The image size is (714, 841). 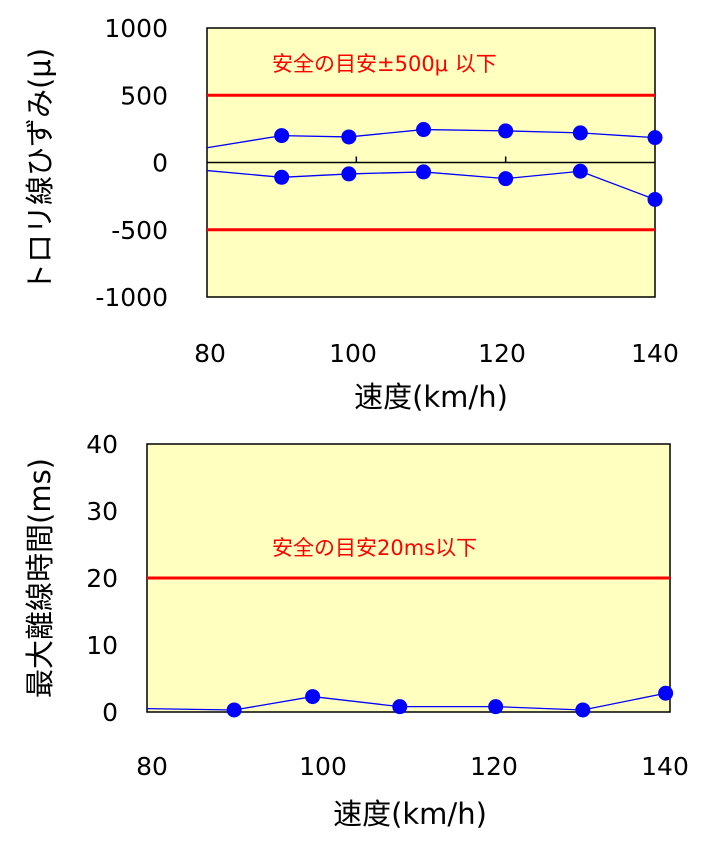 What do you see at coordinates (152, 766) in the screenshot?
I see `loss-of-contact-x-tick-label: 80` at bounding box center [152, 766].